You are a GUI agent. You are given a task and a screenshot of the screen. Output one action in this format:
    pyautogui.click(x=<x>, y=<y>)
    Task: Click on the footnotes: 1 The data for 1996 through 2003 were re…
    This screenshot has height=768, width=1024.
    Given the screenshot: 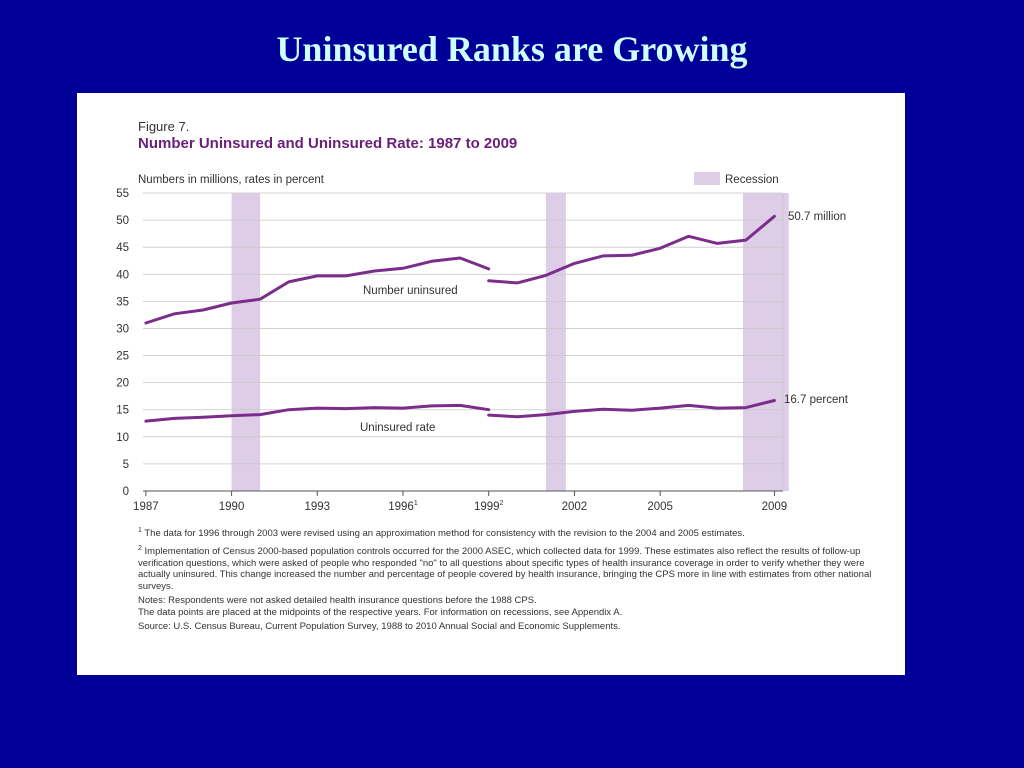 What is the action you would take?
    pyautogui.click(x=508, y=580)
    